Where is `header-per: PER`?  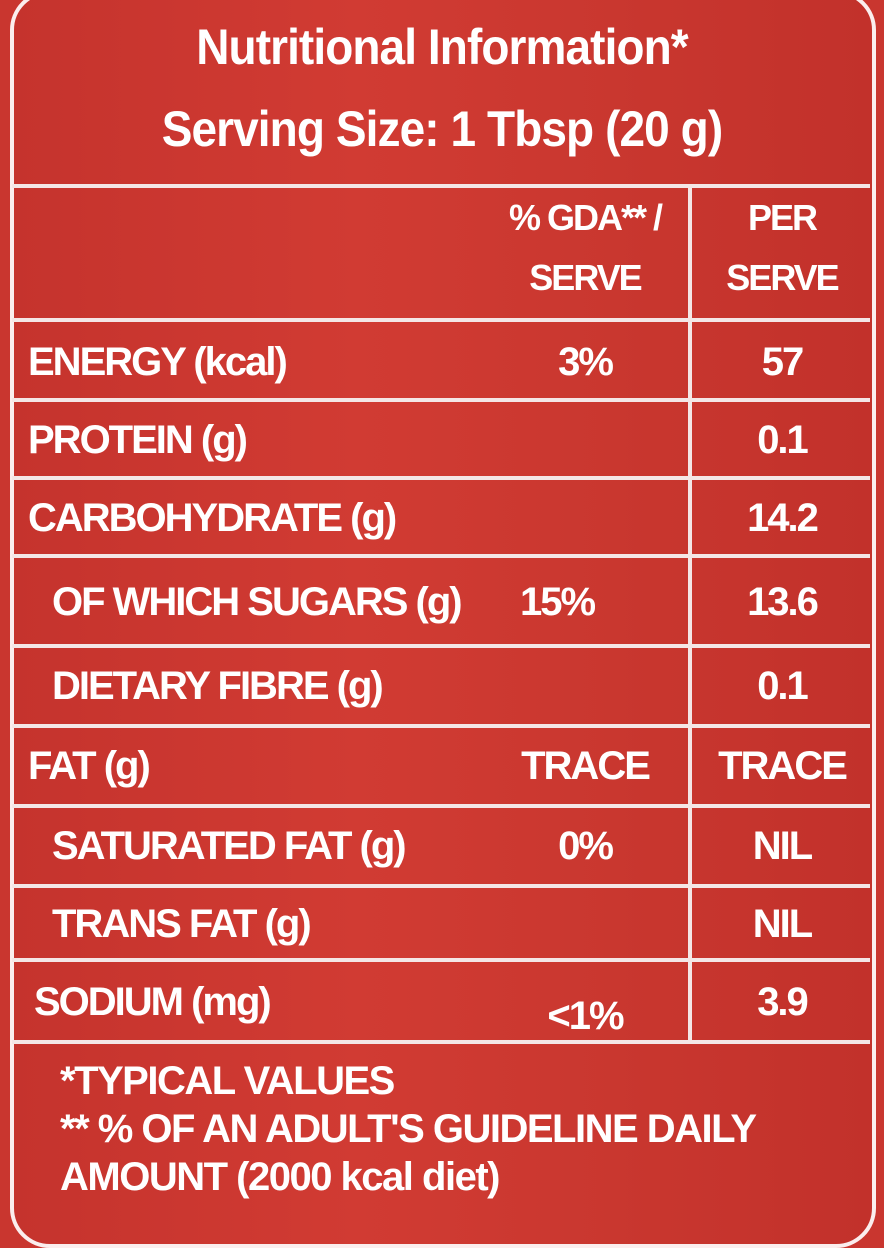 header-per: PER is located at coordinates (782, 217).